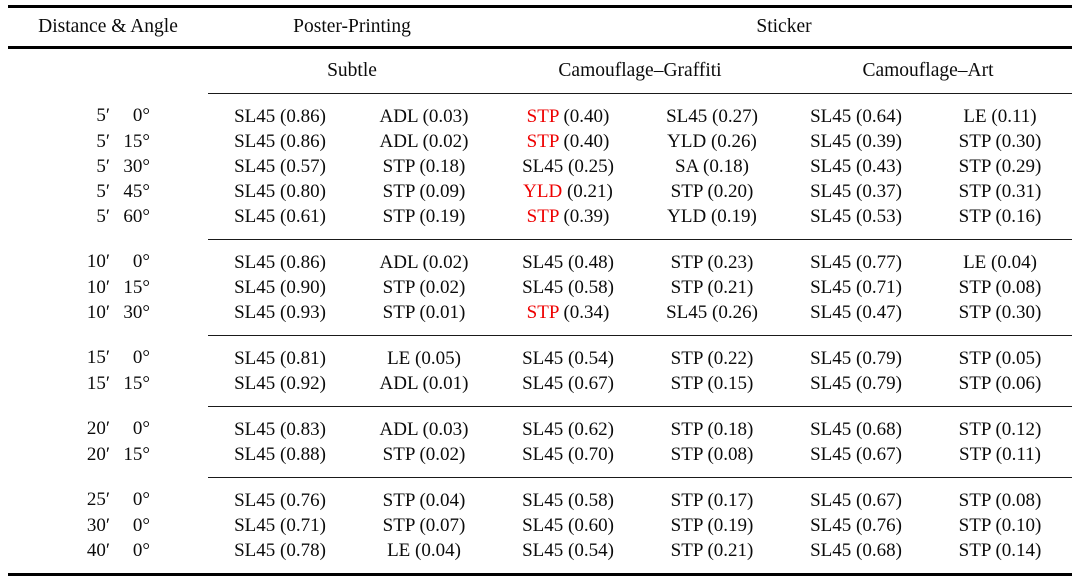 This screenshot has height=587, width=1080. What do you see at coordinates (108, 258) in the screenshot?
I see `distance-angle-cell: 10′ 0°` at bounding box center [108, 258].